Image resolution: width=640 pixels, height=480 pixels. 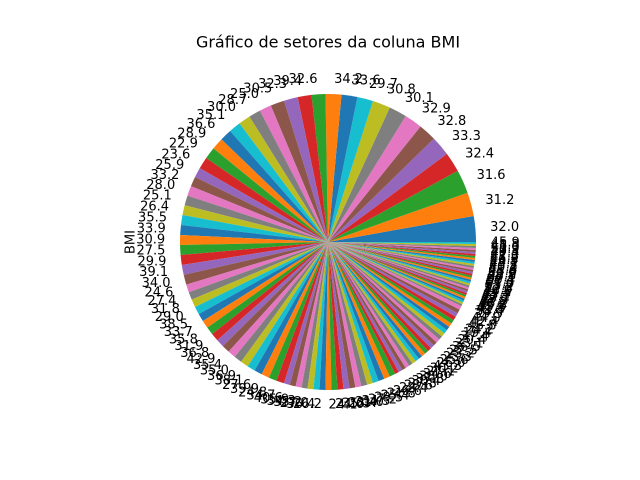 I want to click on wedge-label: 40.9, so click(x=497, y=290).